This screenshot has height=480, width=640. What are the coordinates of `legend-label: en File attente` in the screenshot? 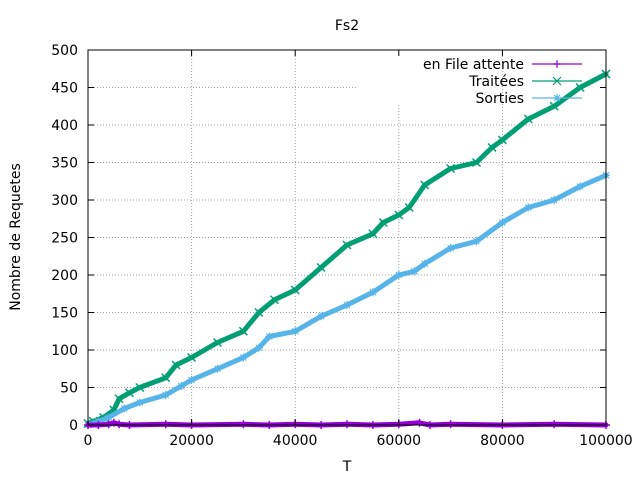 It's located at (473, 65).